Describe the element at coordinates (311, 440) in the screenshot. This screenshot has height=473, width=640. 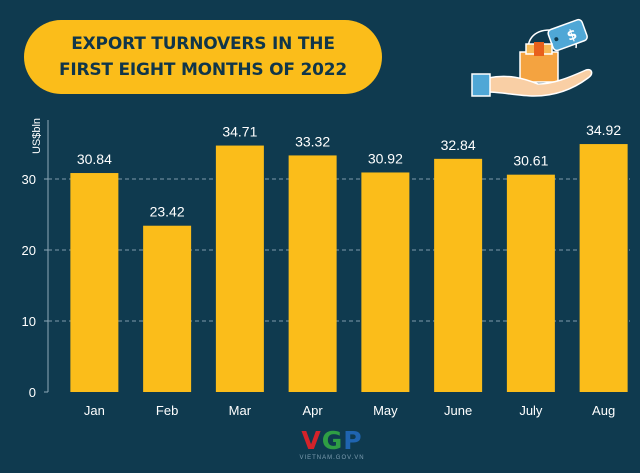
I see `logo-letter-v: V` at that location.